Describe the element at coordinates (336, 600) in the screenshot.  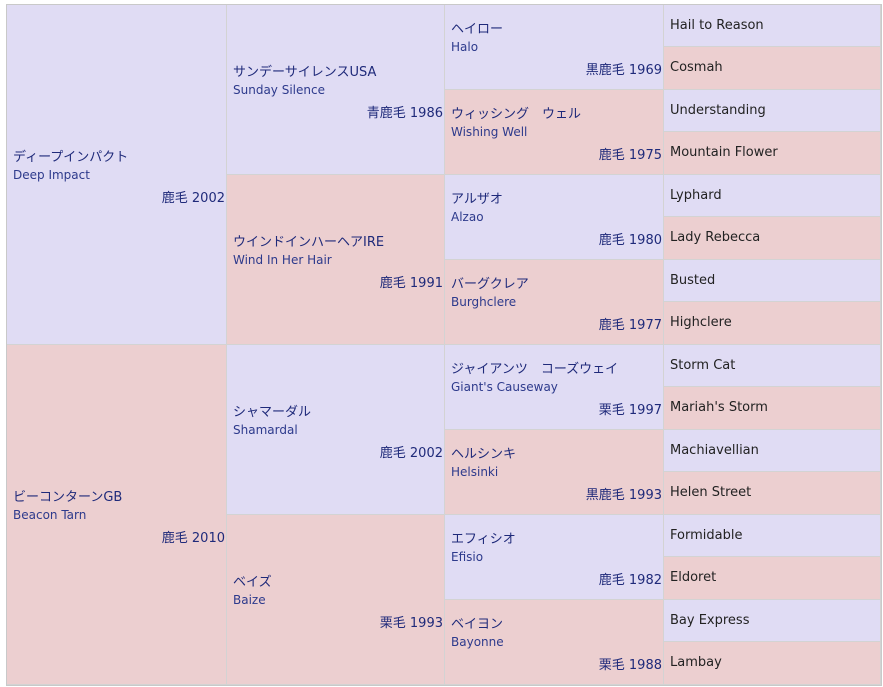
I see `gen2-dd-cell: ベイズ Baize 栗毛 1993` at that location.